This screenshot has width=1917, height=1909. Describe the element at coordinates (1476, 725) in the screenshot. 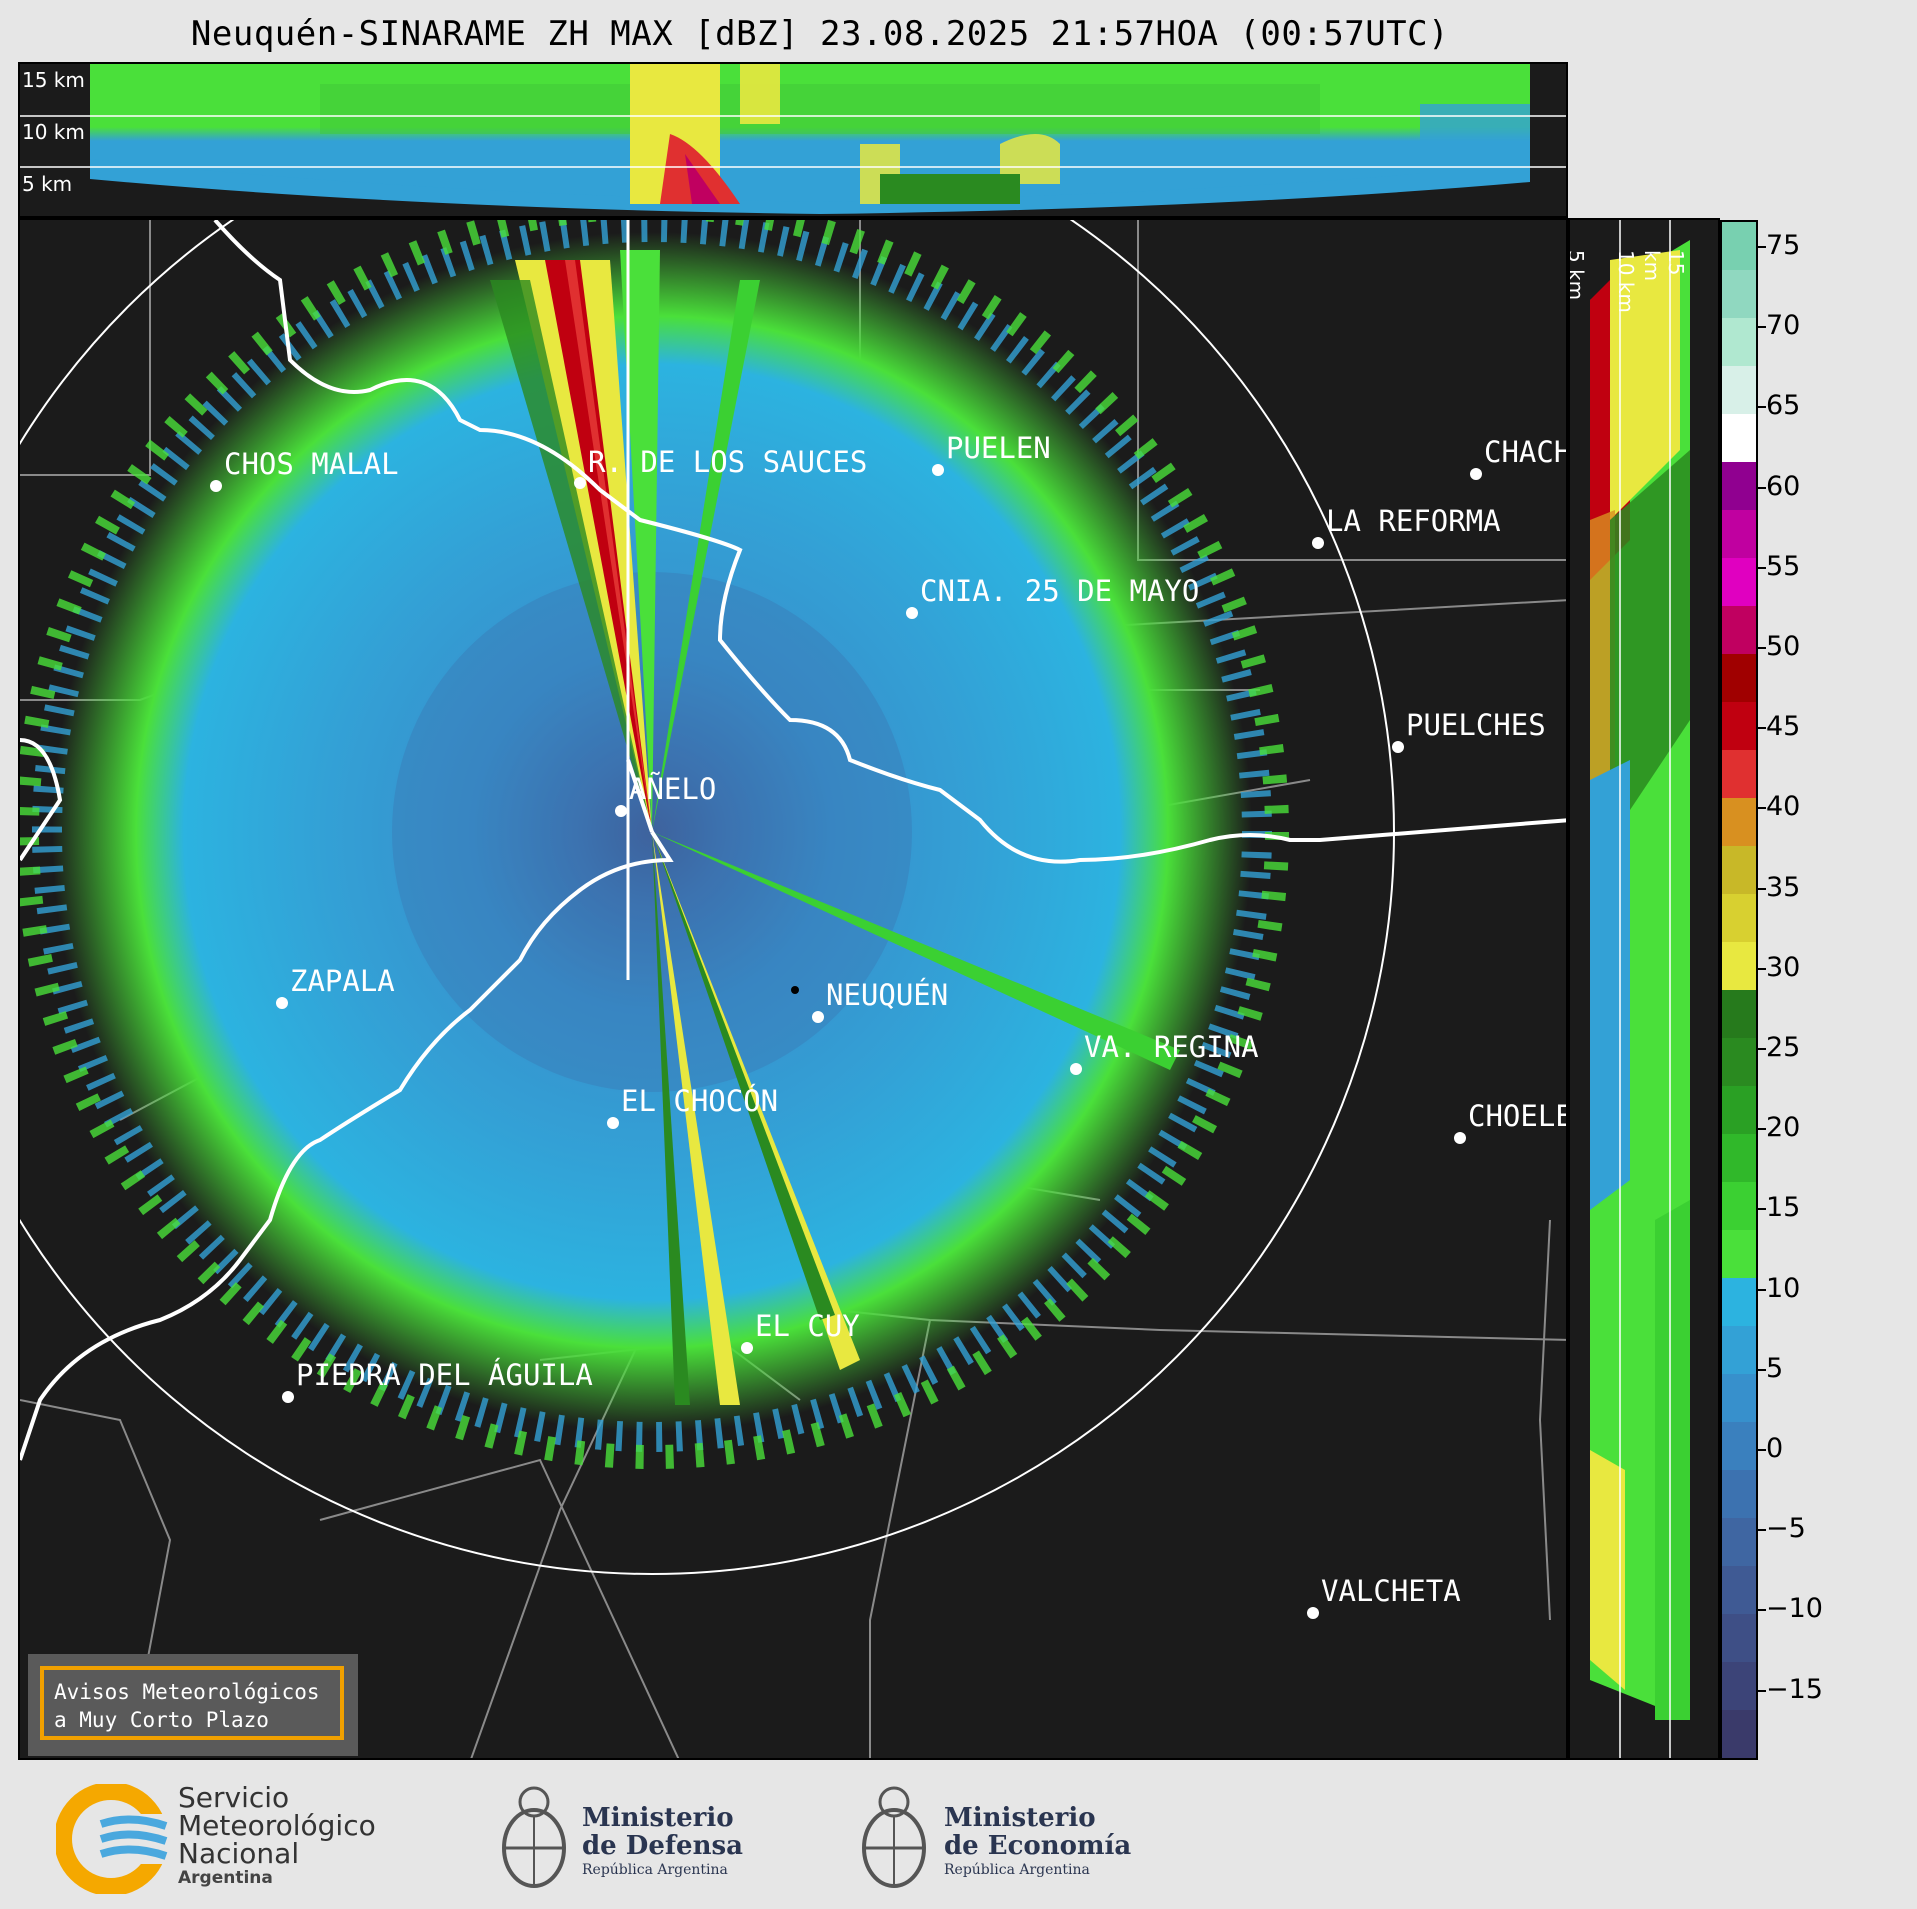

I see `place-label: PUELCHES` at that location.